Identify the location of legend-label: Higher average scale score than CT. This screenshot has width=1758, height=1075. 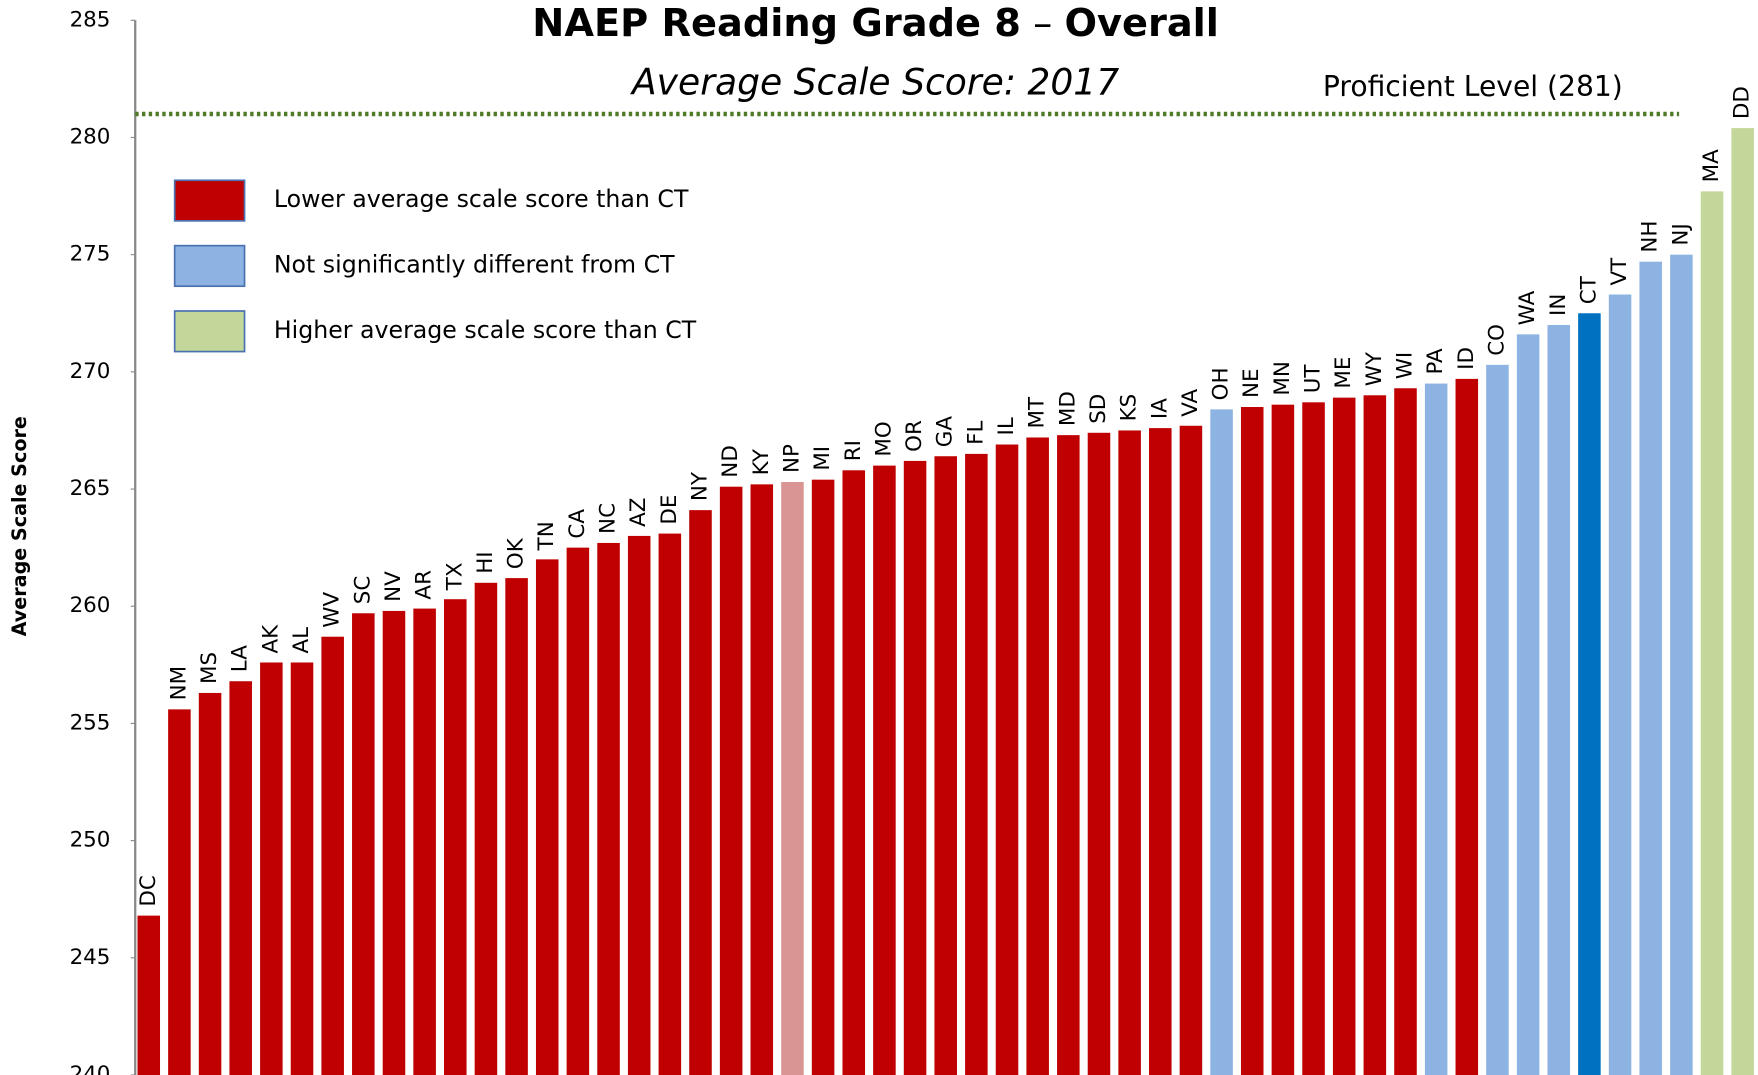
(485, 330).